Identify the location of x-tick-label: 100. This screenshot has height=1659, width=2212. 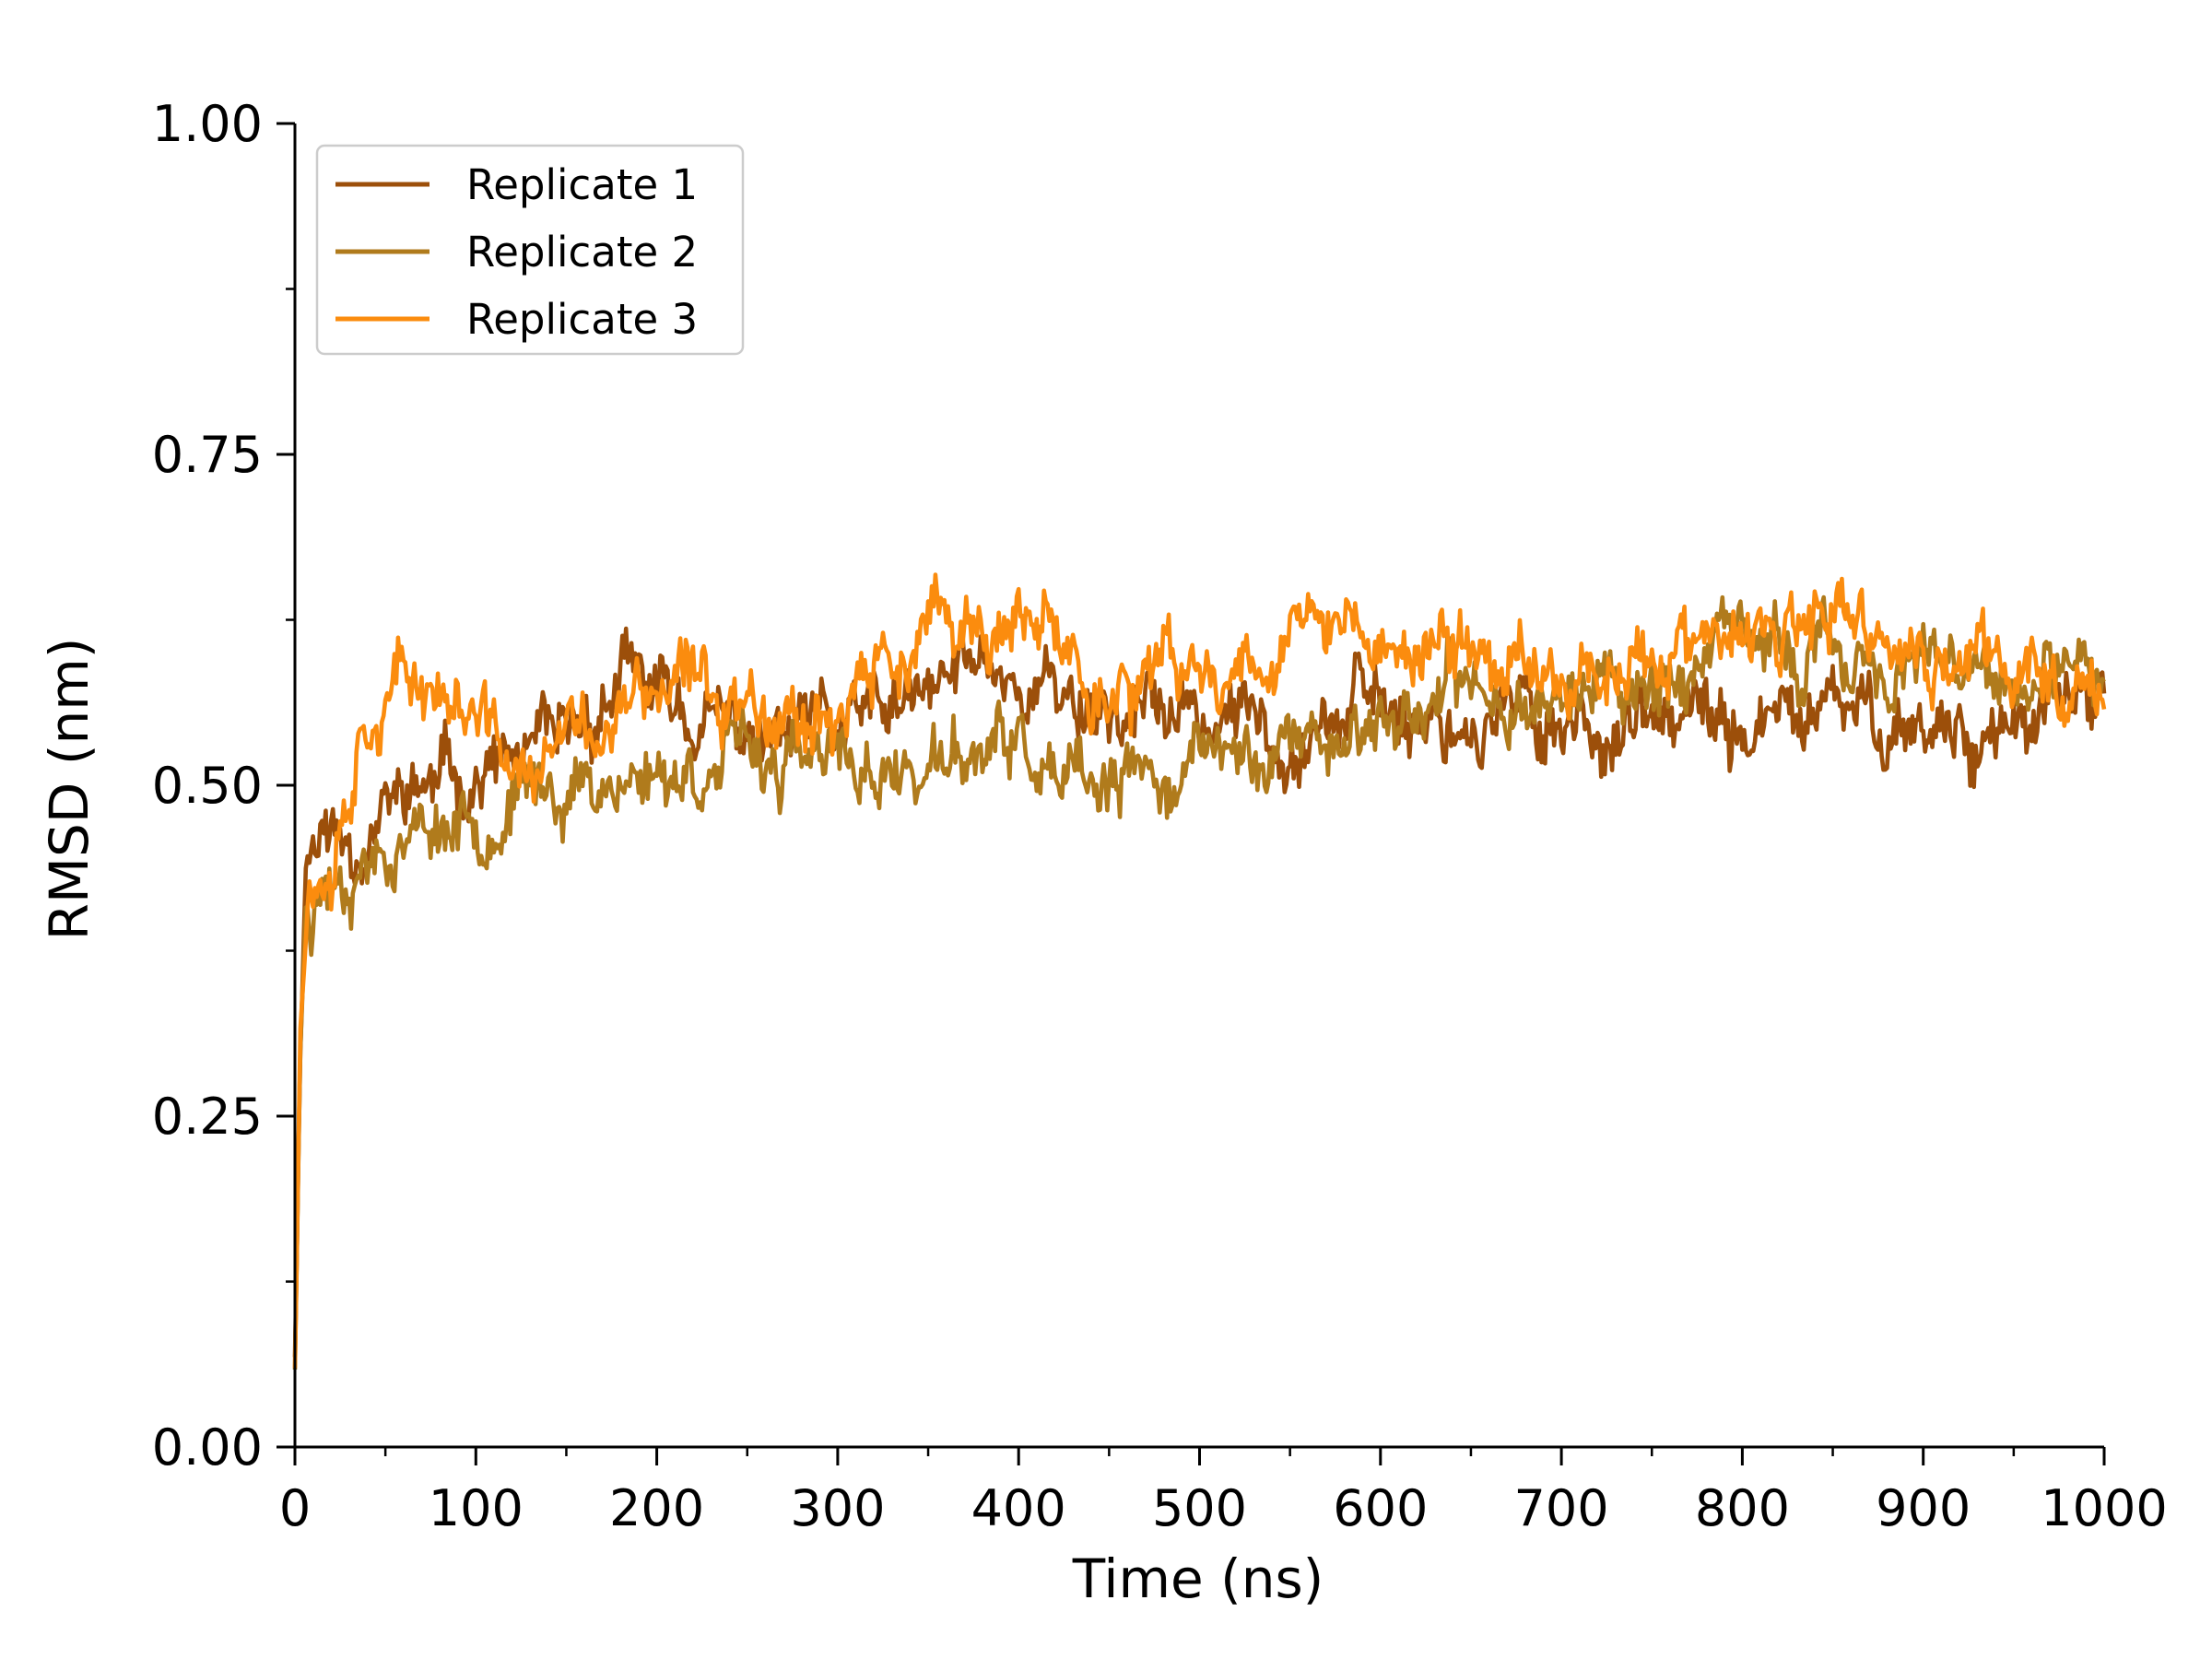
(476, 1508).